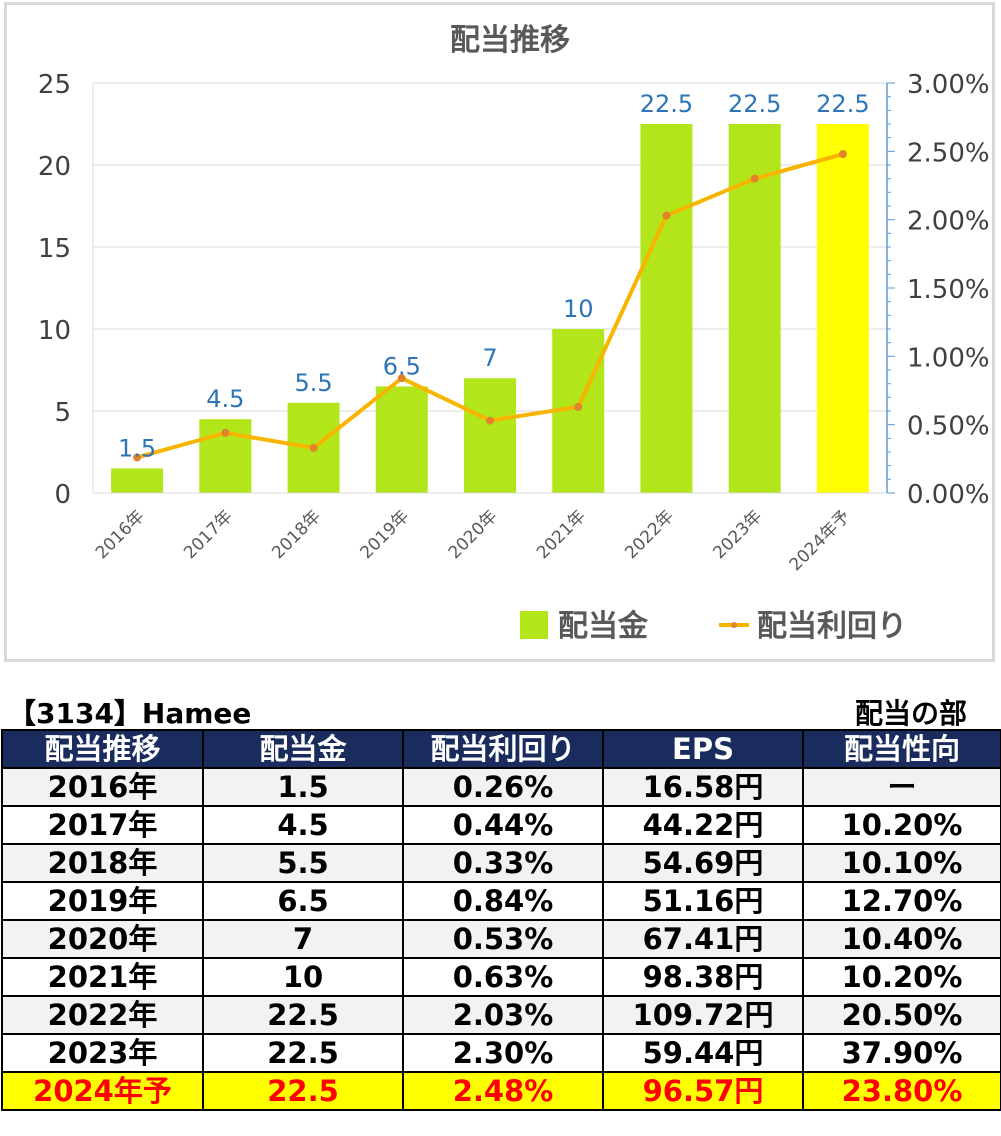 The image size is (1001, 1136). I want to click on cell-dividend: 4.5, so click(303, 825).